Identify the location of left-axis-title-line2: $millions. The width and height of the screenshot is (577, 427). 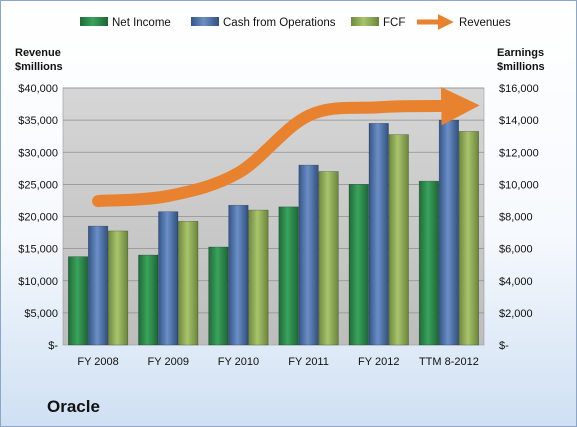
(39, 67).